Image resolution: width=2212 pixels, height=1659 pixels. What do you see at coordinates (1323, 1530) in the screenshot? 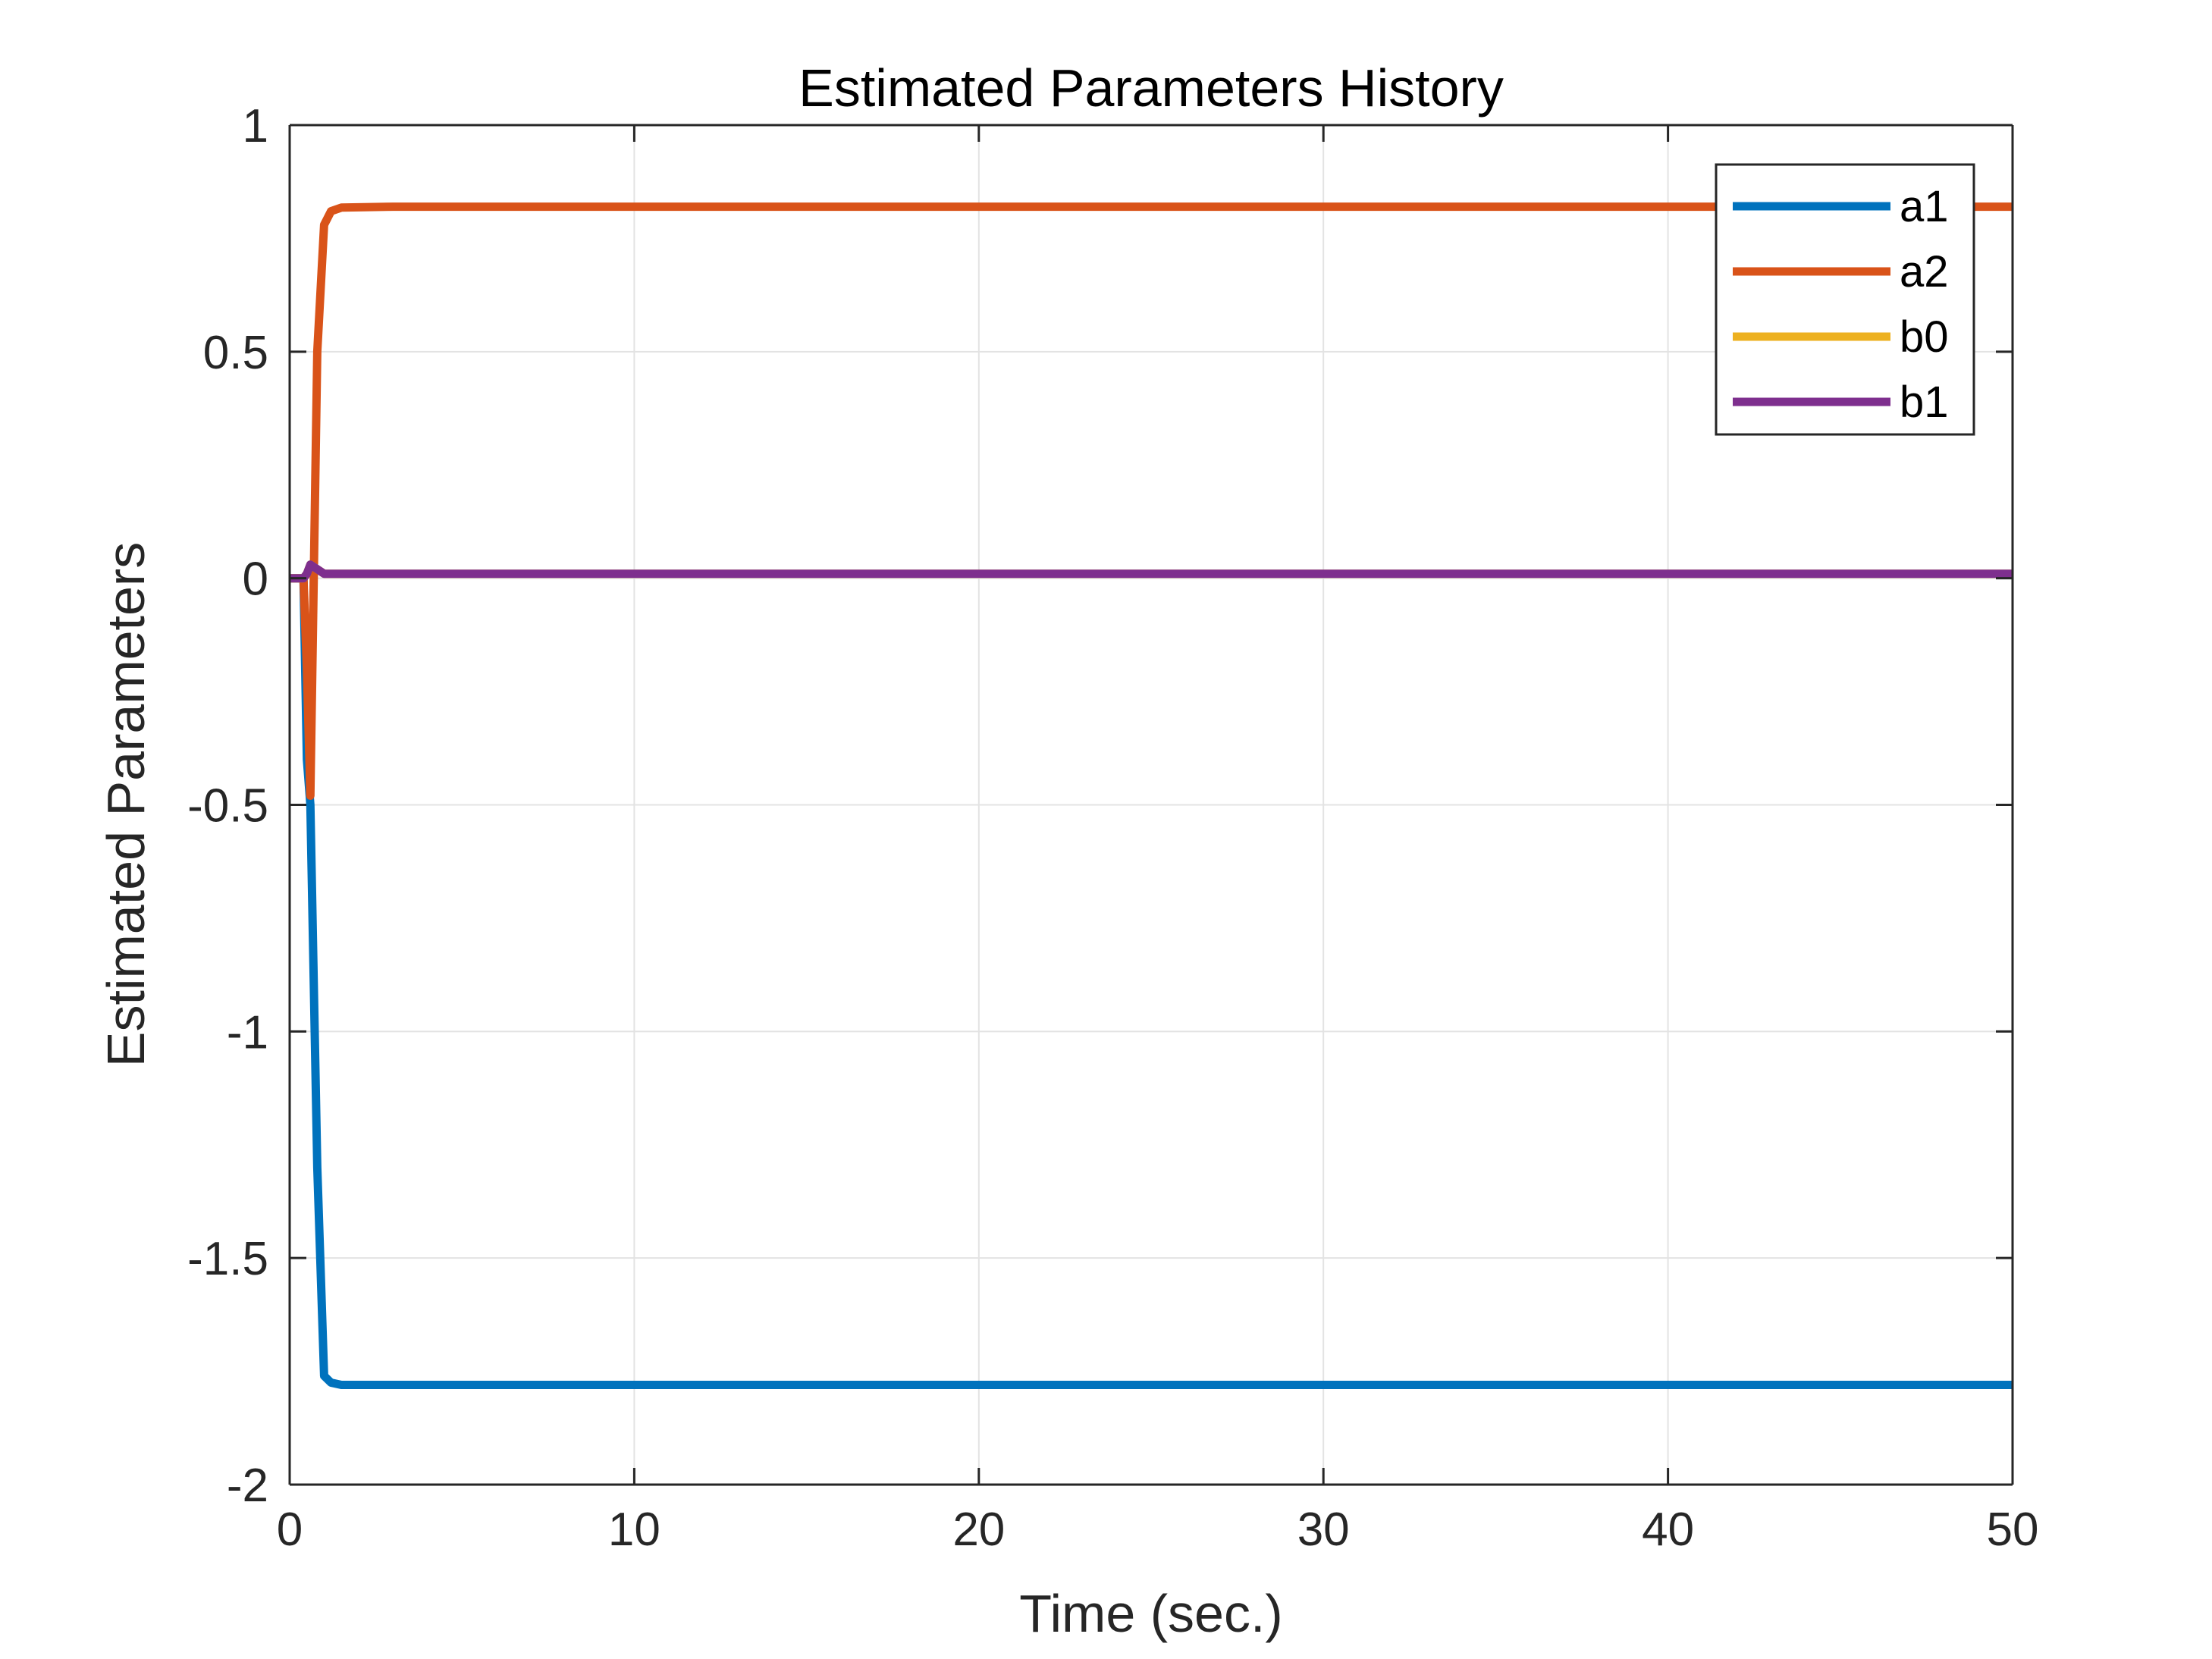
I see `x-tick-label: 30` at bounding box center [1323, 1530].